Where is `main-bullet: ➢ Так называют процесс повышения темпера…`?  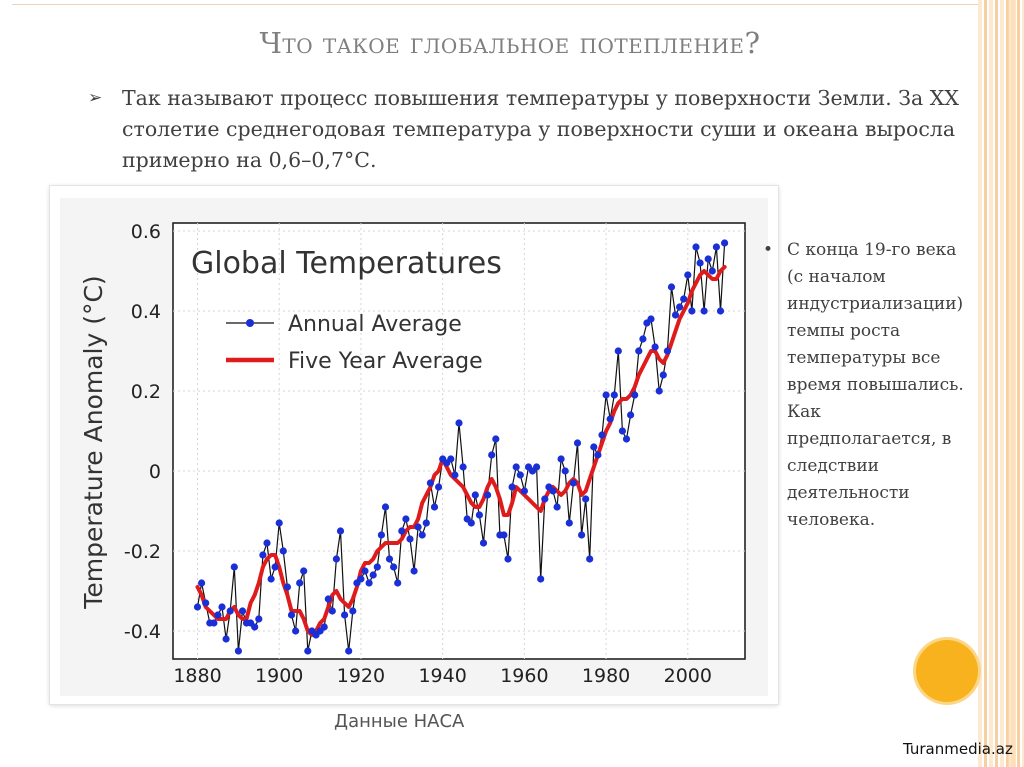
main-bullet: ➢ Так называют процесс повышения темпера… is located at coordinates (528, 129).